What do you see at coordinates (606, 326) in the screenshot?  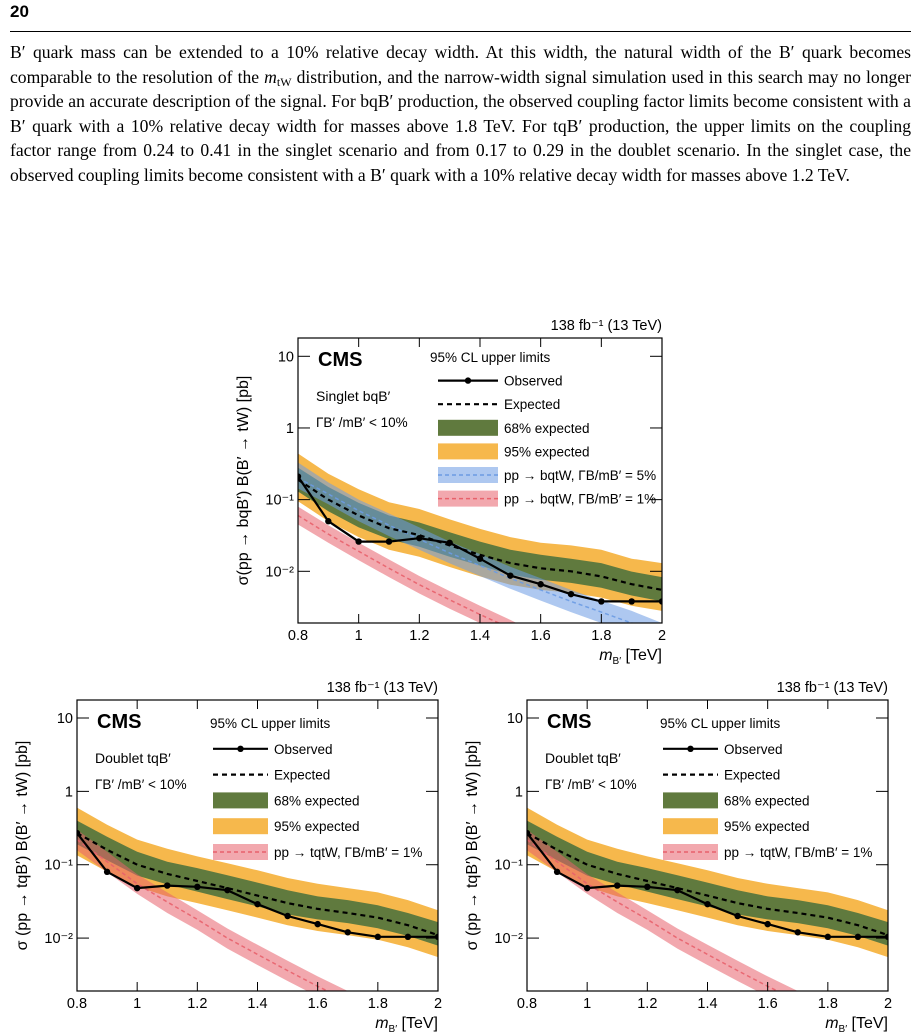 I see `lumi-label: 138 fb⁻¹ (13 TeV)` at bounding box center [606, 326].